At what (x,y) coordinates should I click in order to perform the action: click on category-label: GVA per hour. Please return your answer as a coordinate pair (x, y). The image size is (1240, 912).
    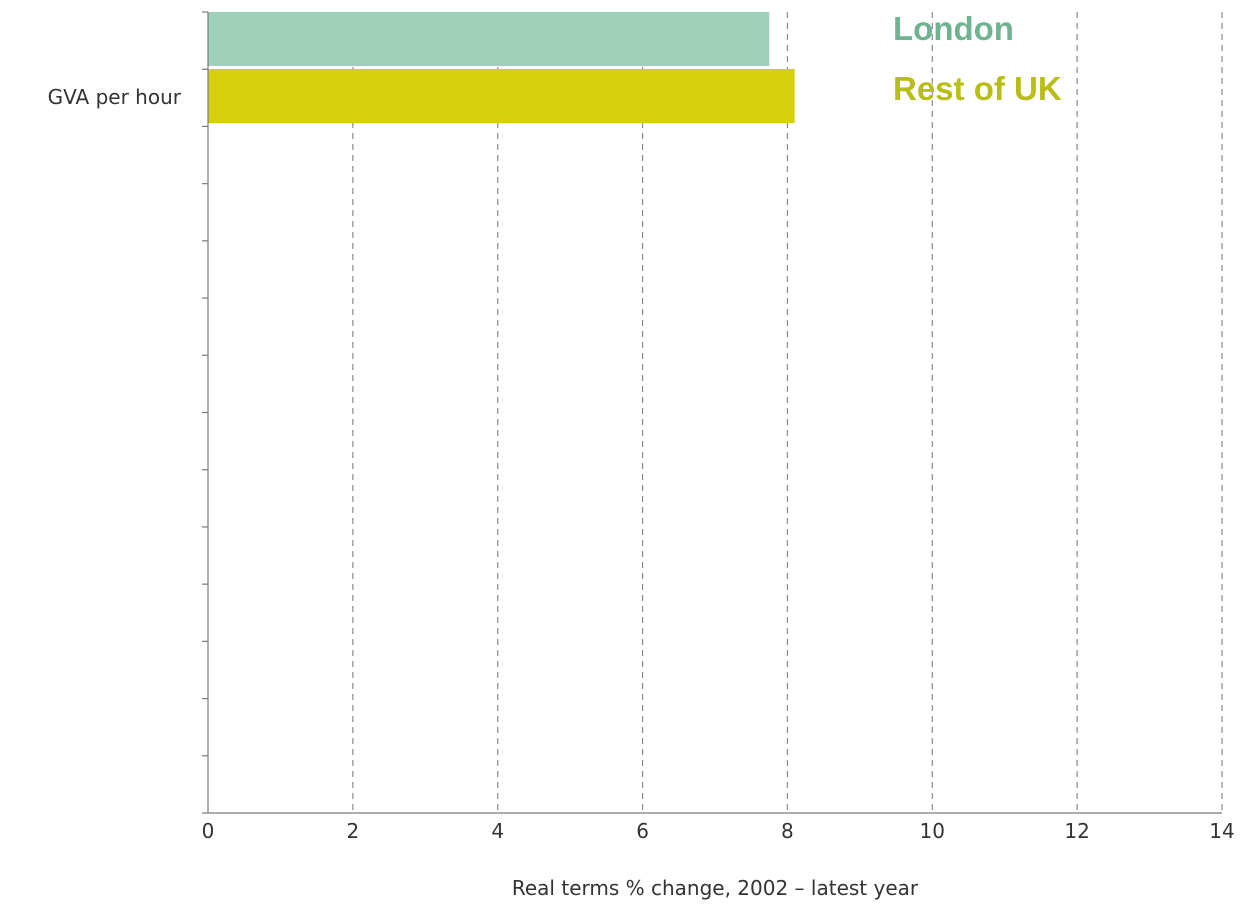
    Looking at the image, I should click on (115, 97).